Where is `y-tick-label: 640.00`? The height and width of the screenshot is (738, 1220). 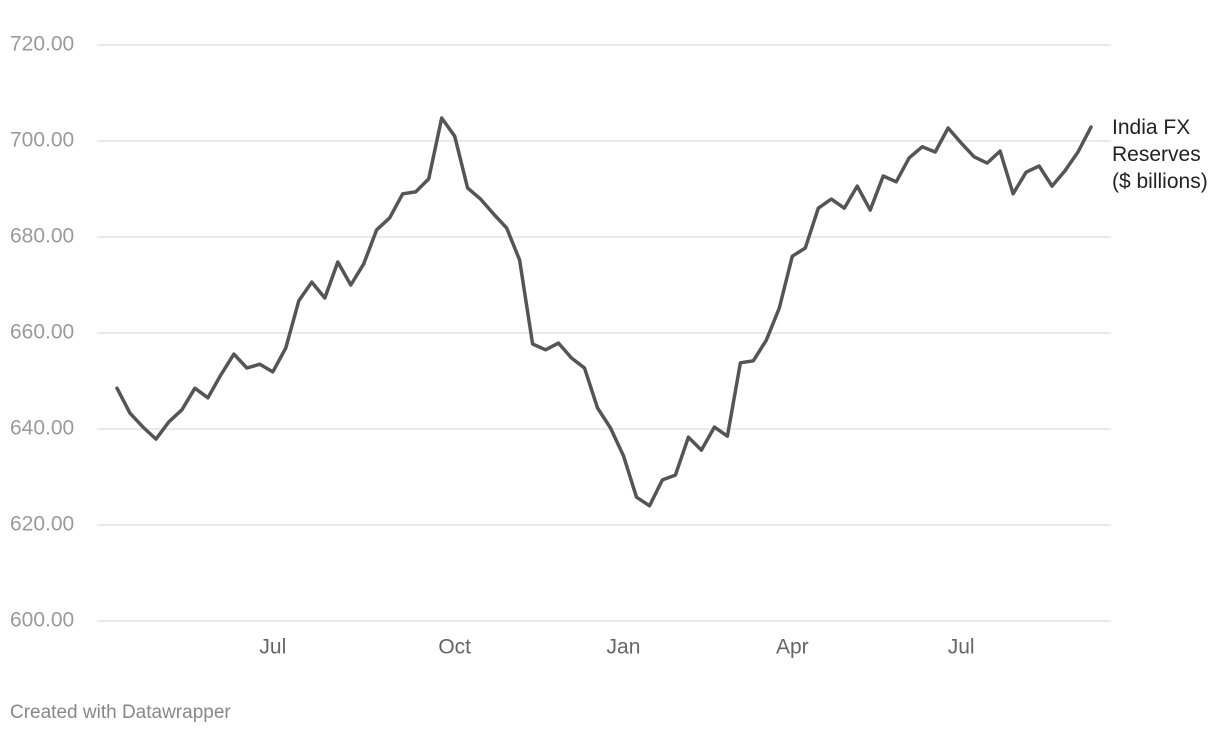 y-tick-label: 640.00 is located at coordinates (42, 428).